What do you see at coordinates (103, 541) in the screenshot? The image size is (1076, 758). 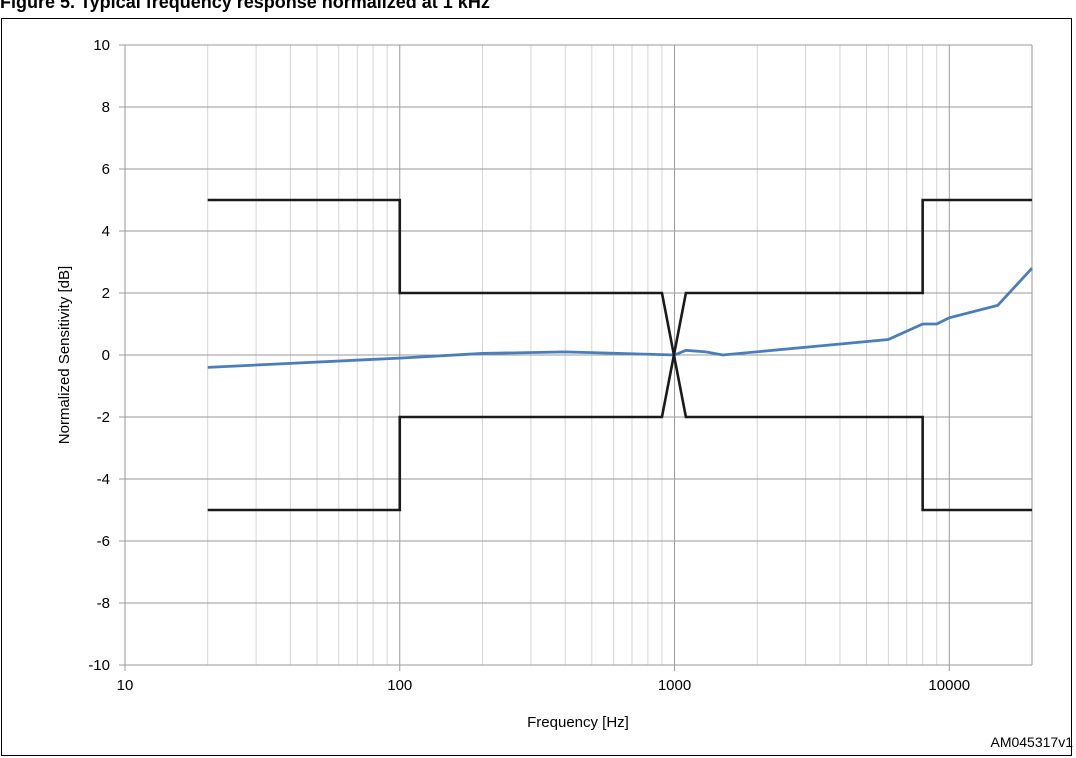 I see `y-tick-label: -6` at bounding box center [103, 541].